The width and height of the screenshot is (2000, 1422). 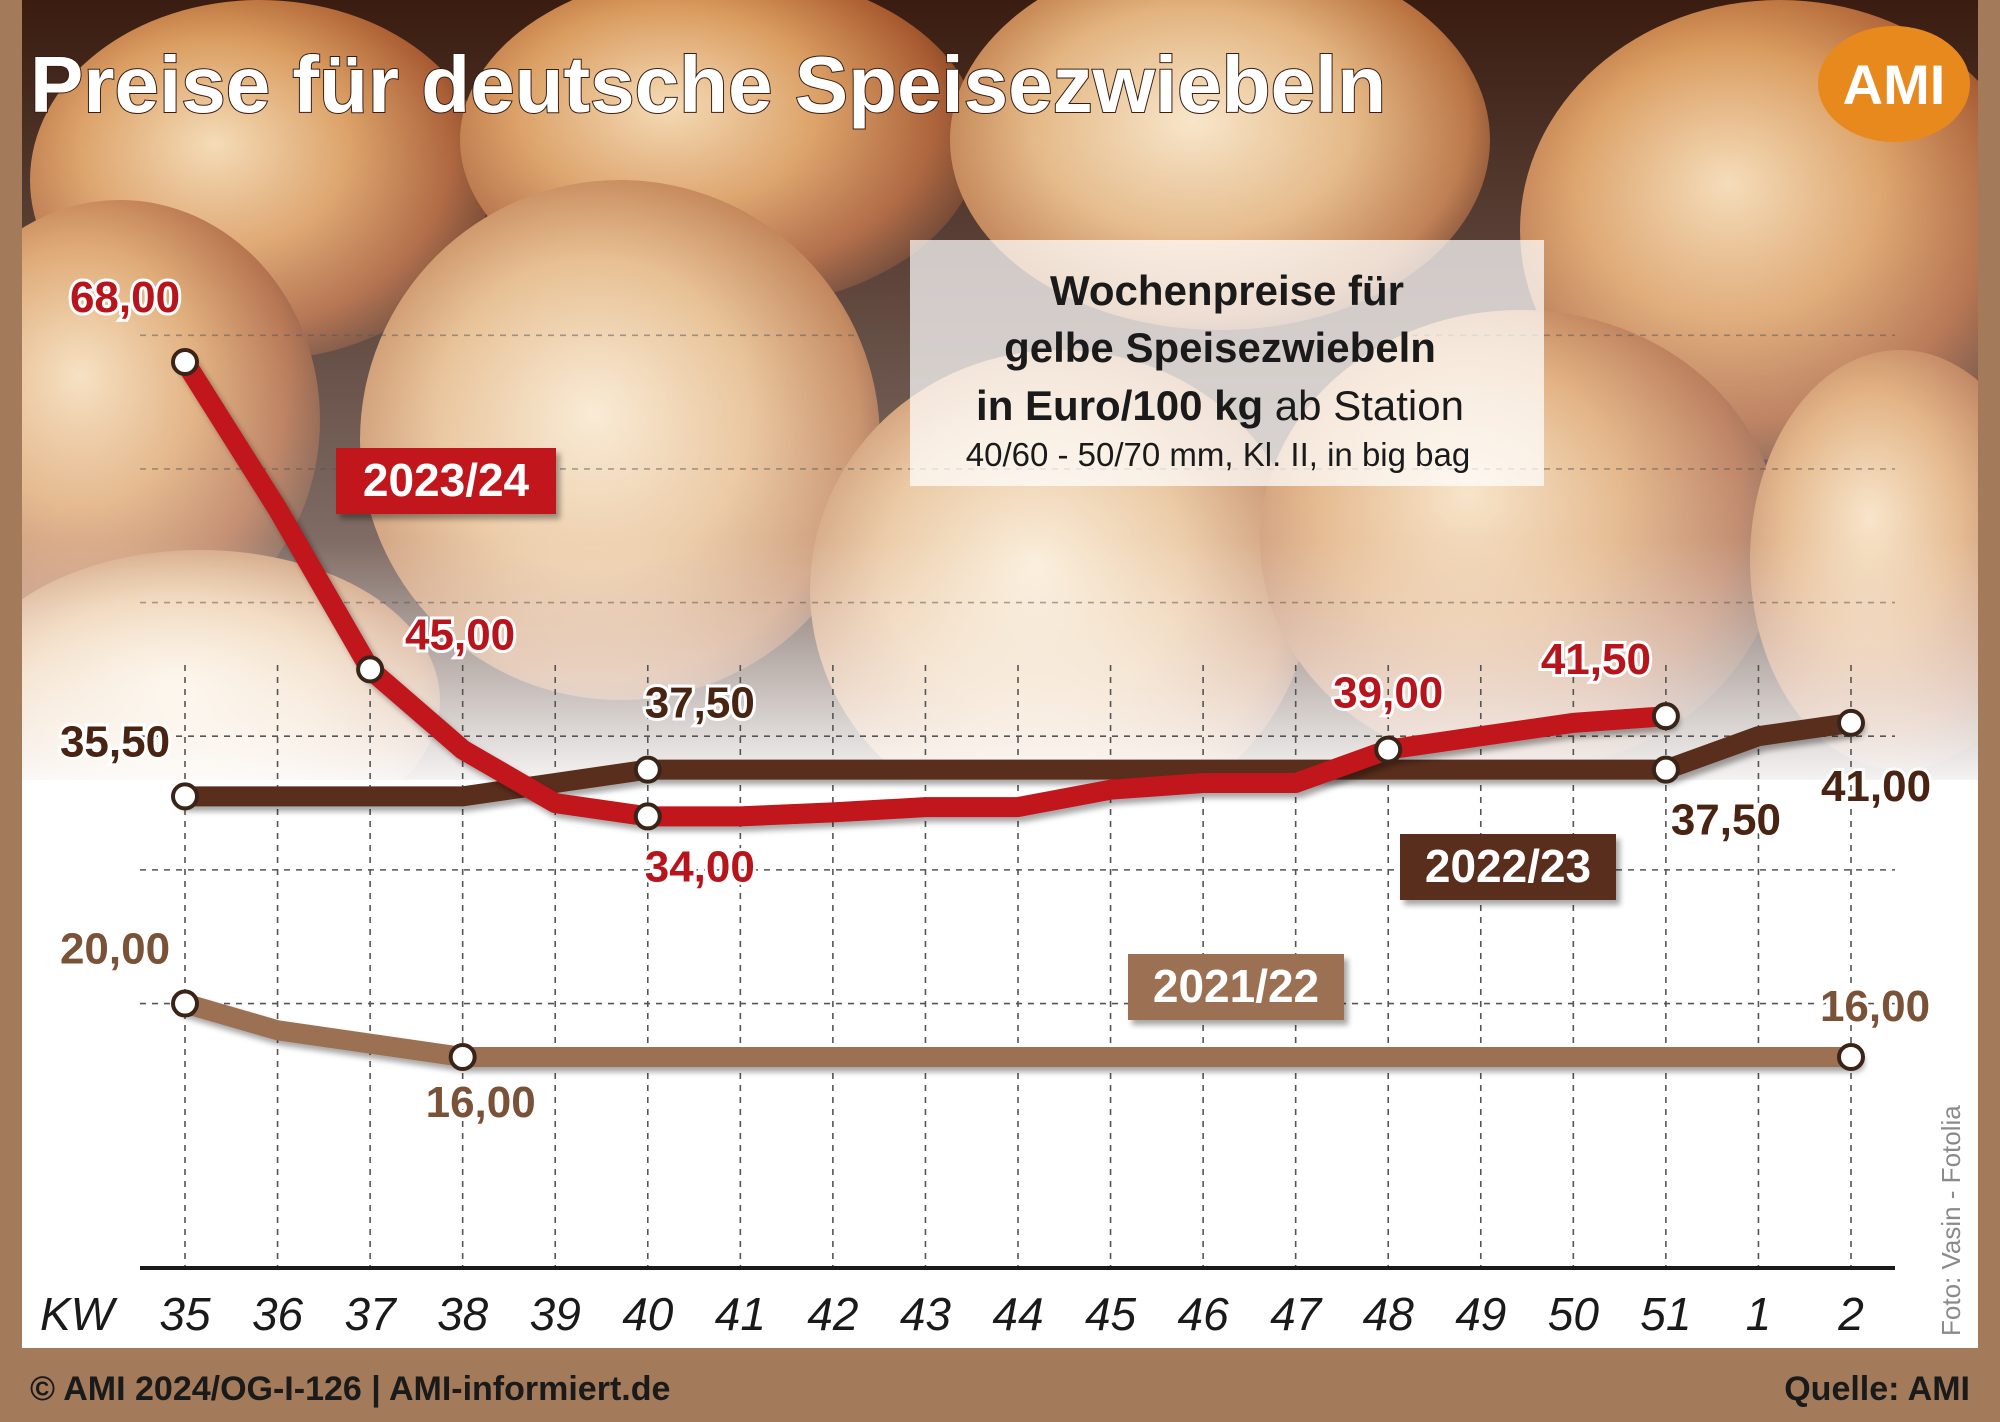 I want to click on subtitle-line-2: gelbe Speisezwiebeln, so click(x=1220, y=347).